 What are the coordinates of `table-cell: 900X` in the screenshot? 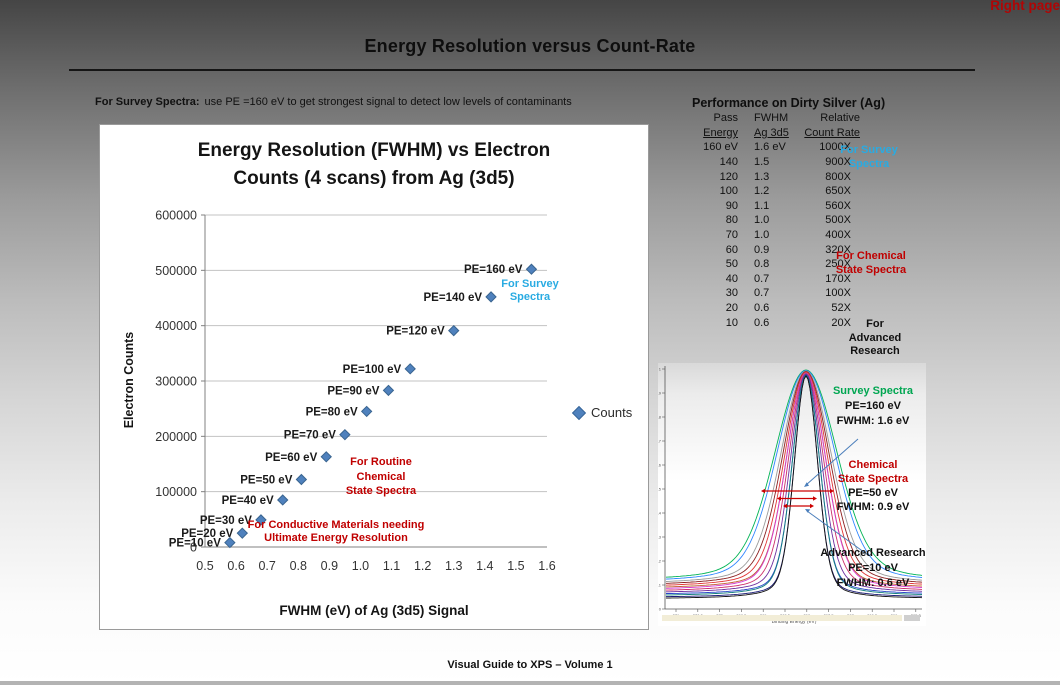 It's located at (838, 162).